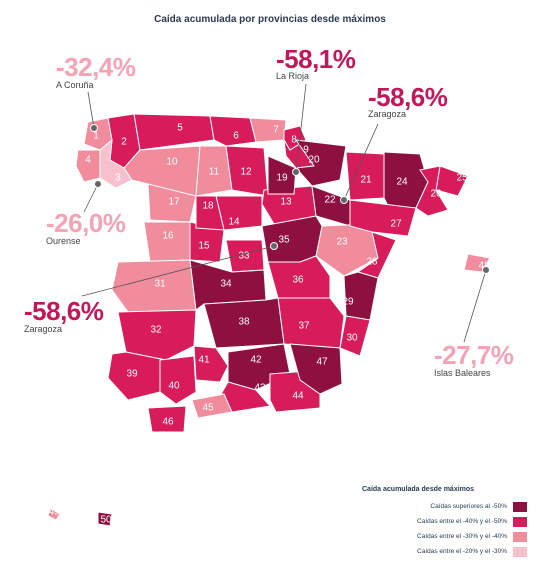 The height and width of the screenshot is (564, 540). What do you see at coordinates (322, 362) in the screenshot?
I see `province-label-47: 47` at bounding box center [322, 362].